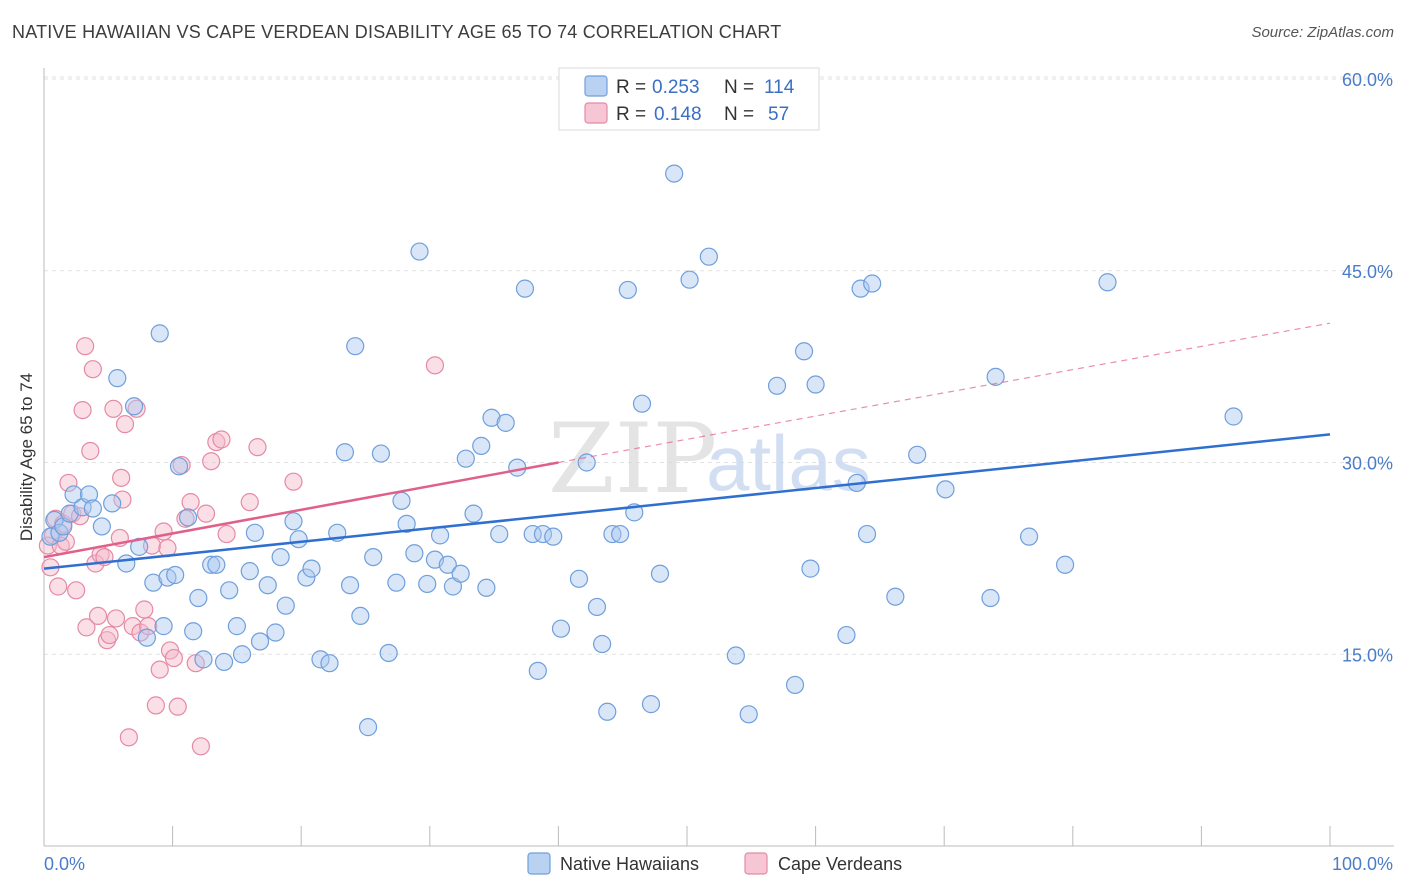 The image size is (1406, 892). Describe the element at coordinates (1367, 655) in the screenshot. I see `y-tick-label-15: 15.0%` at that location.